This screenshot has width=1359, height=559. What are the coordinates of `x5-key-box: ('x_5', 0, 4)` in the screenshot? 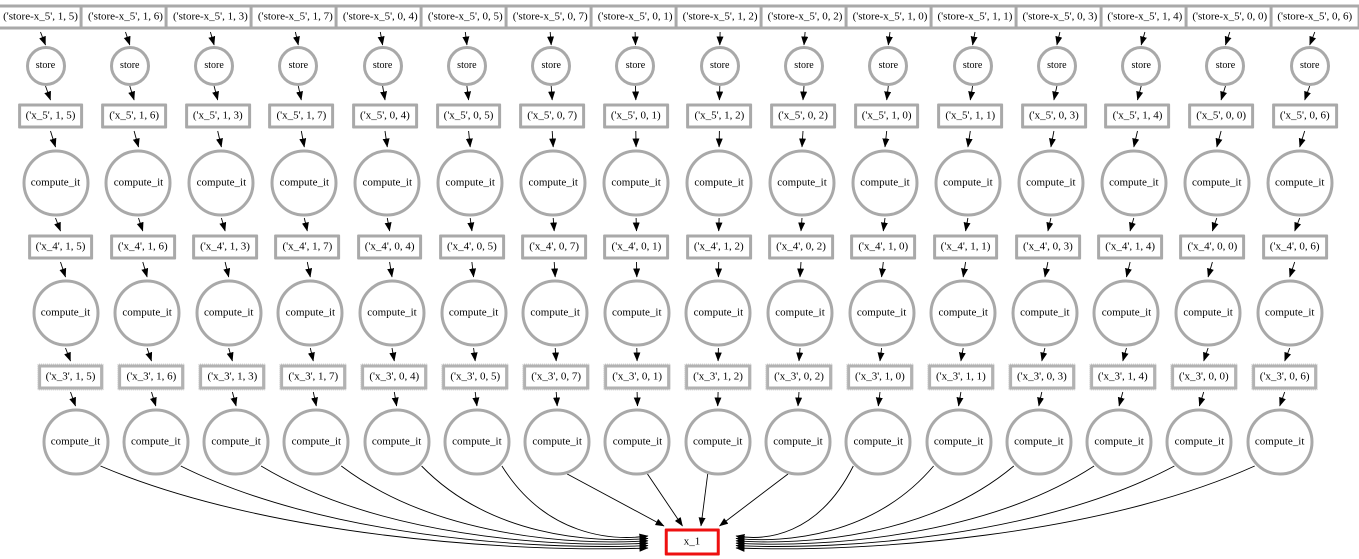 It's located at (385, 116).